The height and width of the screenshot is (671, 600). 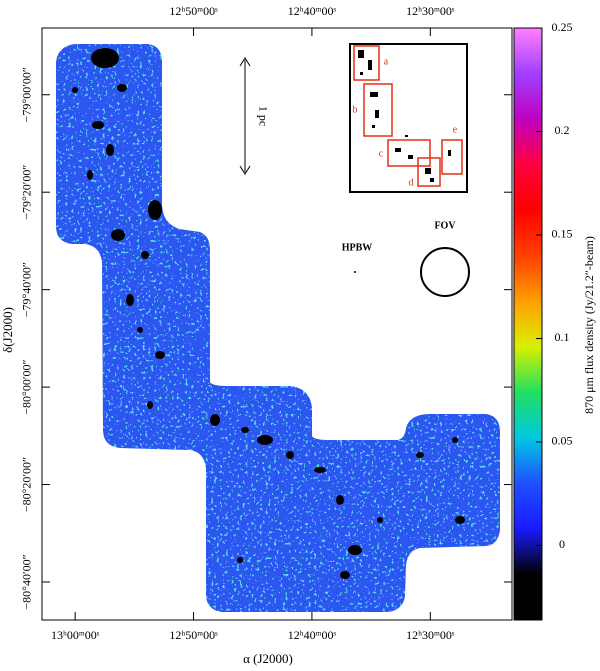 What do you see at coordinates (27, 94) in the screenshot?
I see `y-tick-label: −79°00′00″` at bounding box center [27, 94].